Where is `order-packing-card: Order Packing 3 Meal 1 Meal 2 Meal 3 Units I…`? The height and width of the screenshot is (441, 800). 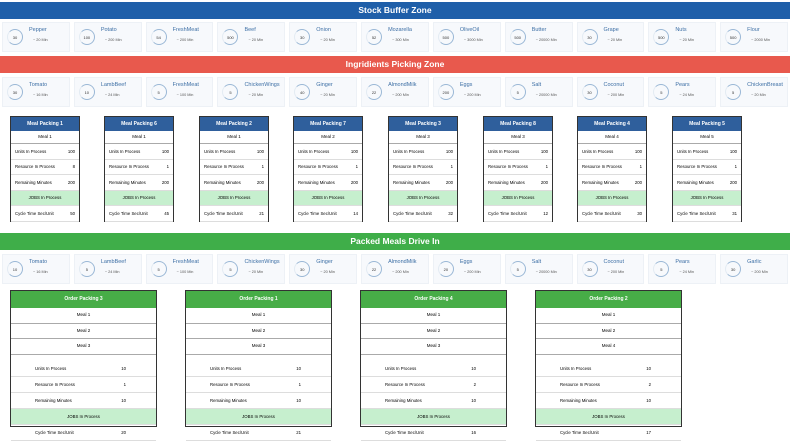
order-packing-card: Order Packing 3 Meal 1 Meal 2 Meal 3 Units I… is located at coordinates (83, 365).